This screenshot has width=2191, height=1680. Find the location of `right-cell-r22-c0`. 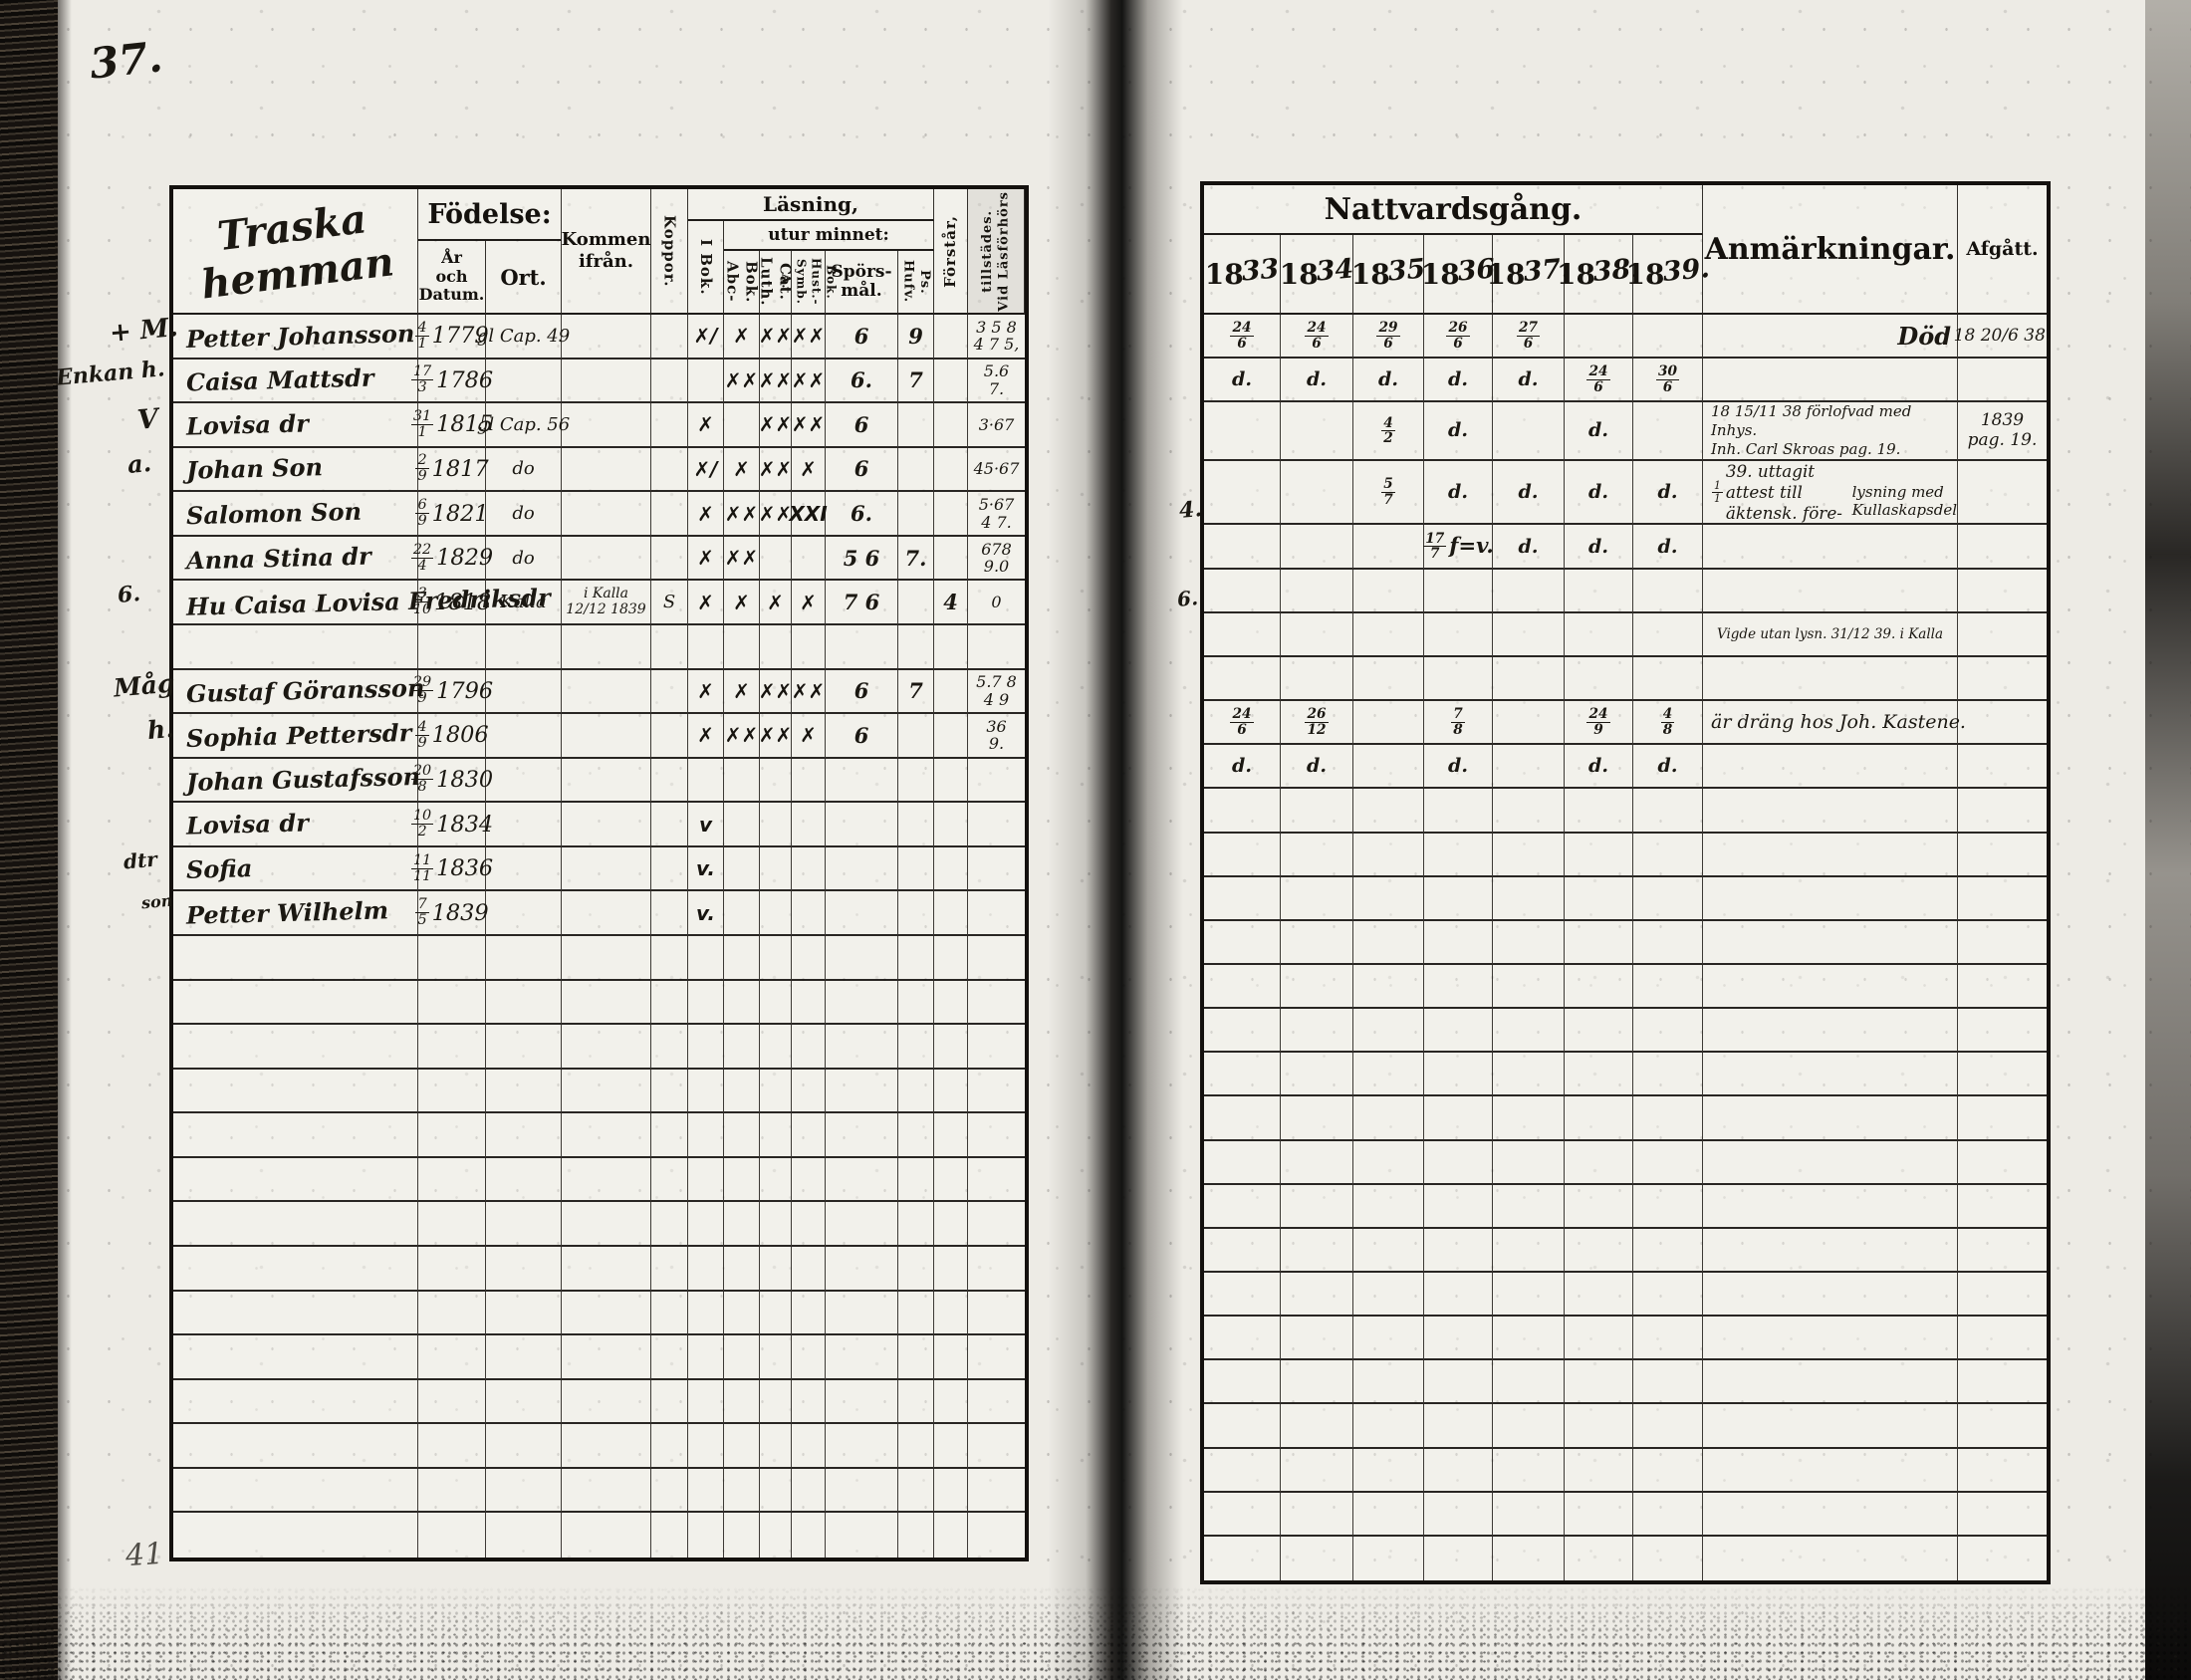

right-cell-r22-c0 is located at coordinates (1242, 1295).